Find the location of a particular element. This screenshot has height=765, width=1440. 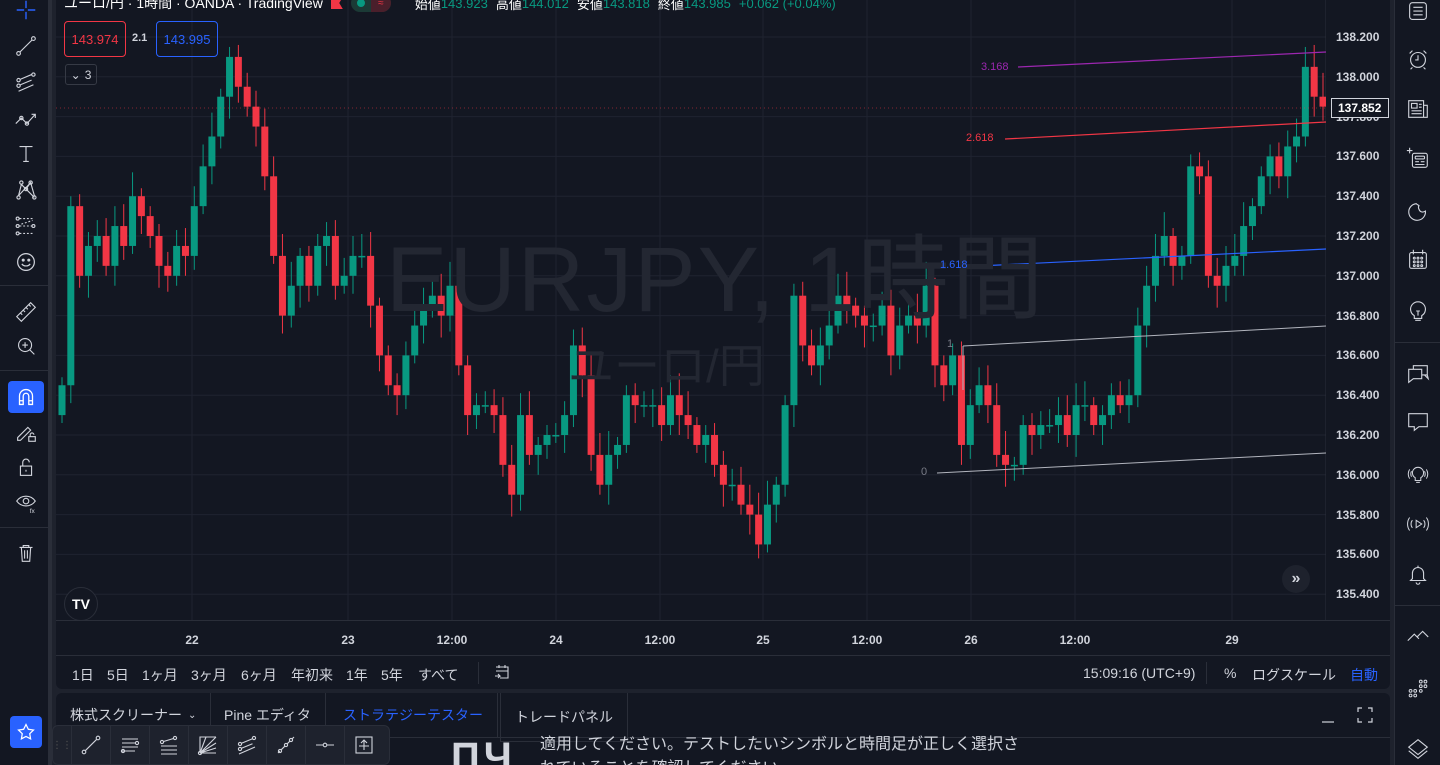

range-all: すべて is located at coordinates (438, 675).